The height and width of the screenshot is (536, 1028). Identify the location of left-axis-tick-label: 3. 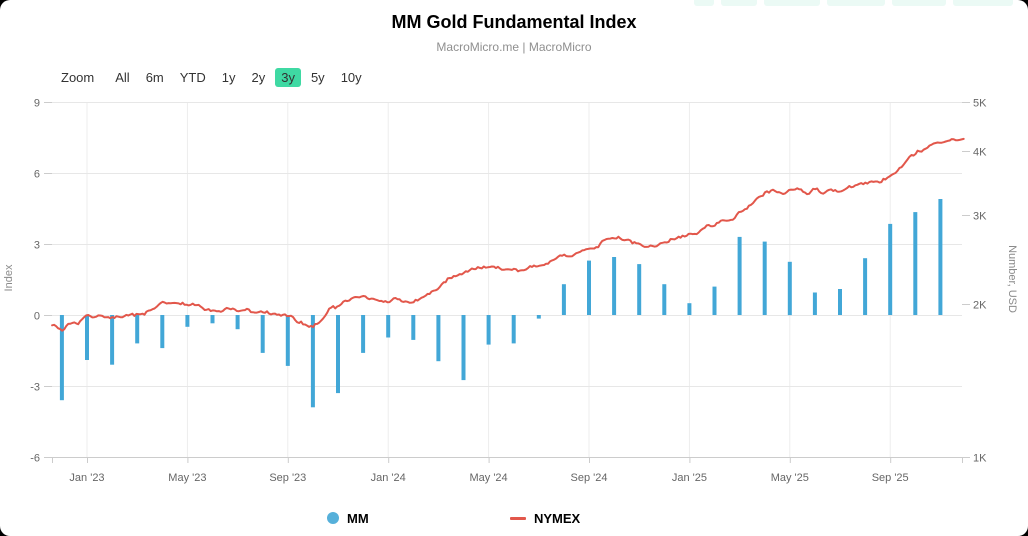
(37, 246).